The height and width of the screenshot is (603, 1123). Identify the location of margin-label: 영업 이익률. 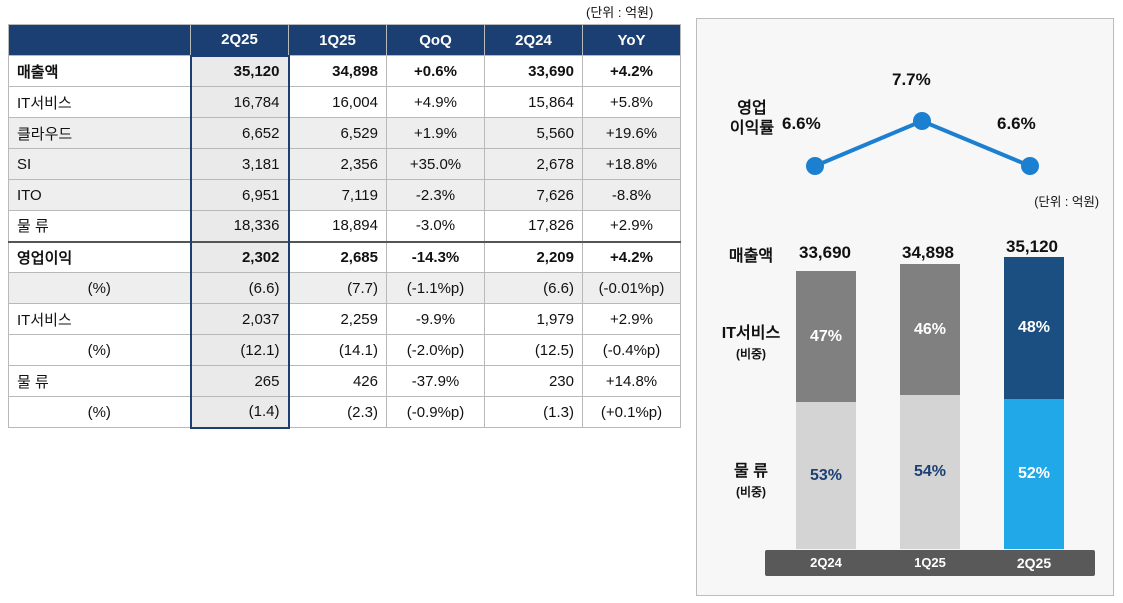
(752, 119).